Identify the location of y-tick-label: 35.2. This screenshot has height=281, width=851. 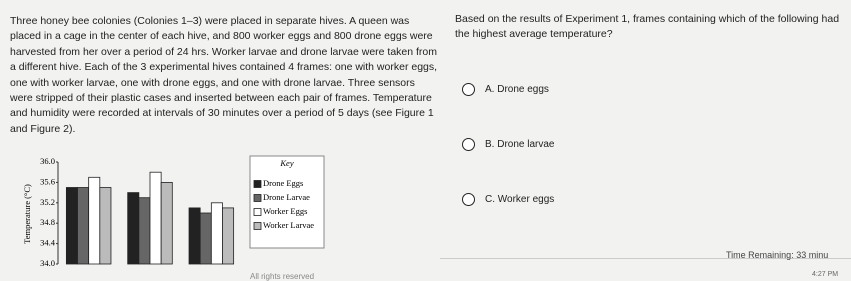
(47, 202).